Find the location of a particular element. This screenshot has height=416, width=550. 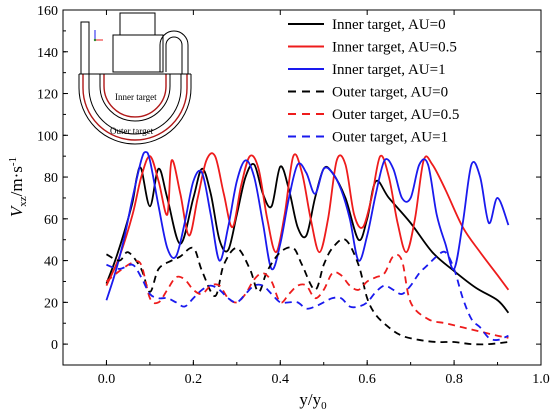

inset-inner-u is located at coordinates (135, 98).